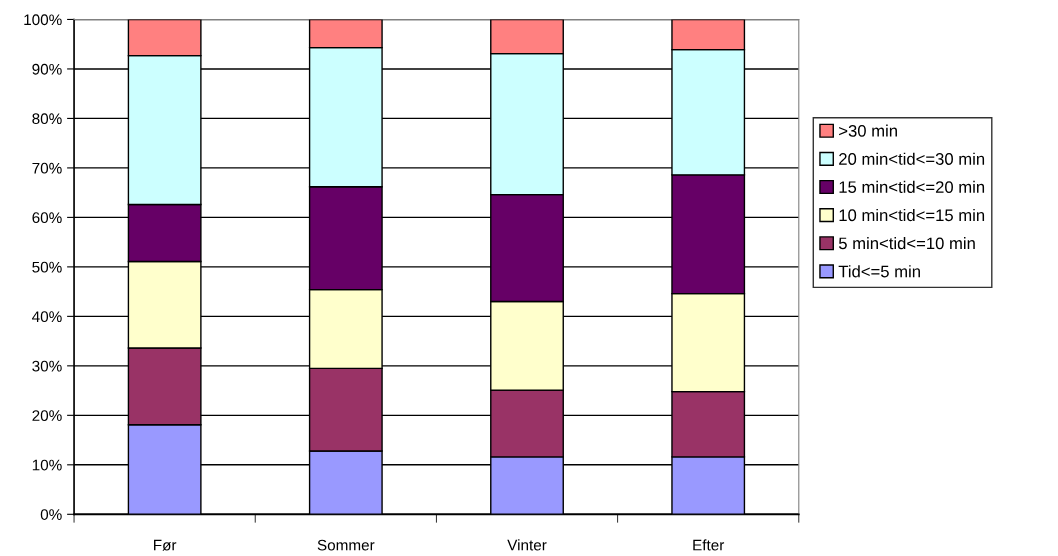  Describe the element at coordinates (912, 215) in the screenshot. I see `legend-label: 10 min<tid<=15 min` at that location.